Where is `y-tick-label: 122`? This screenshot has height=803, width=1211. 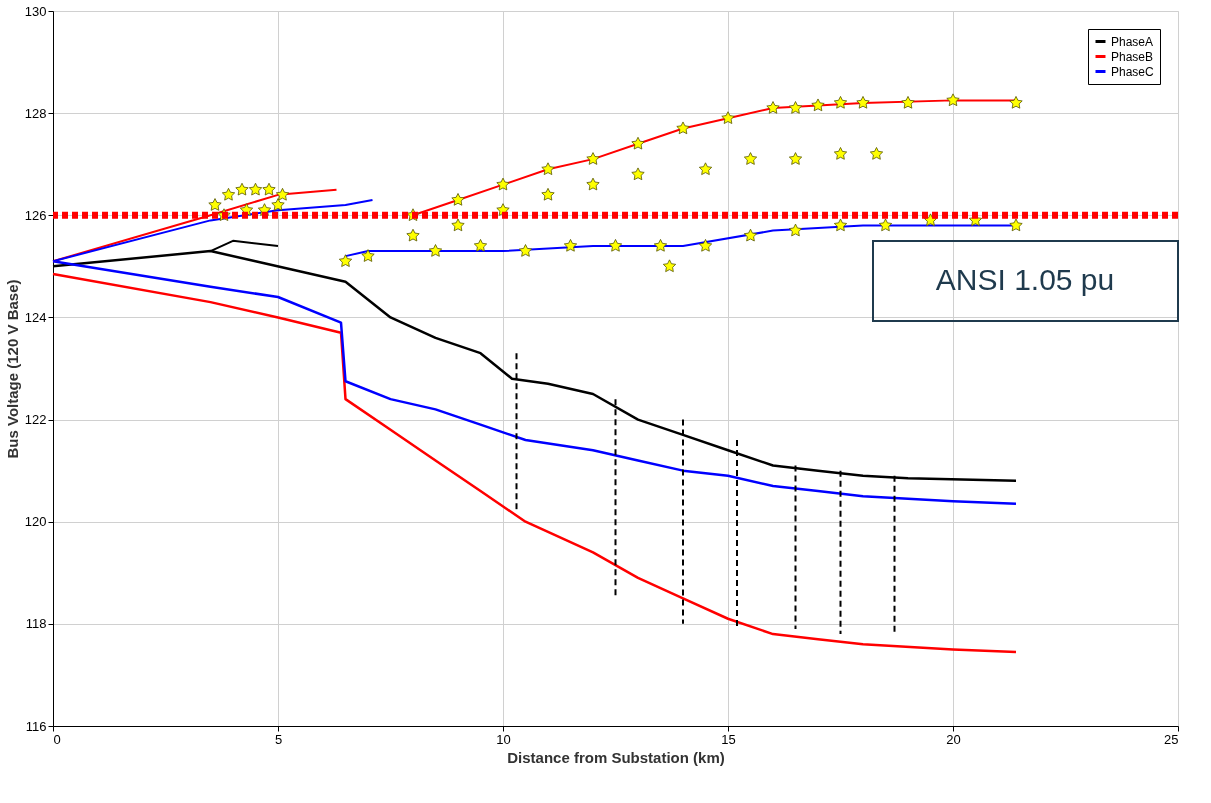 y-tick-label: 122 is located at coordinates (35, 420).